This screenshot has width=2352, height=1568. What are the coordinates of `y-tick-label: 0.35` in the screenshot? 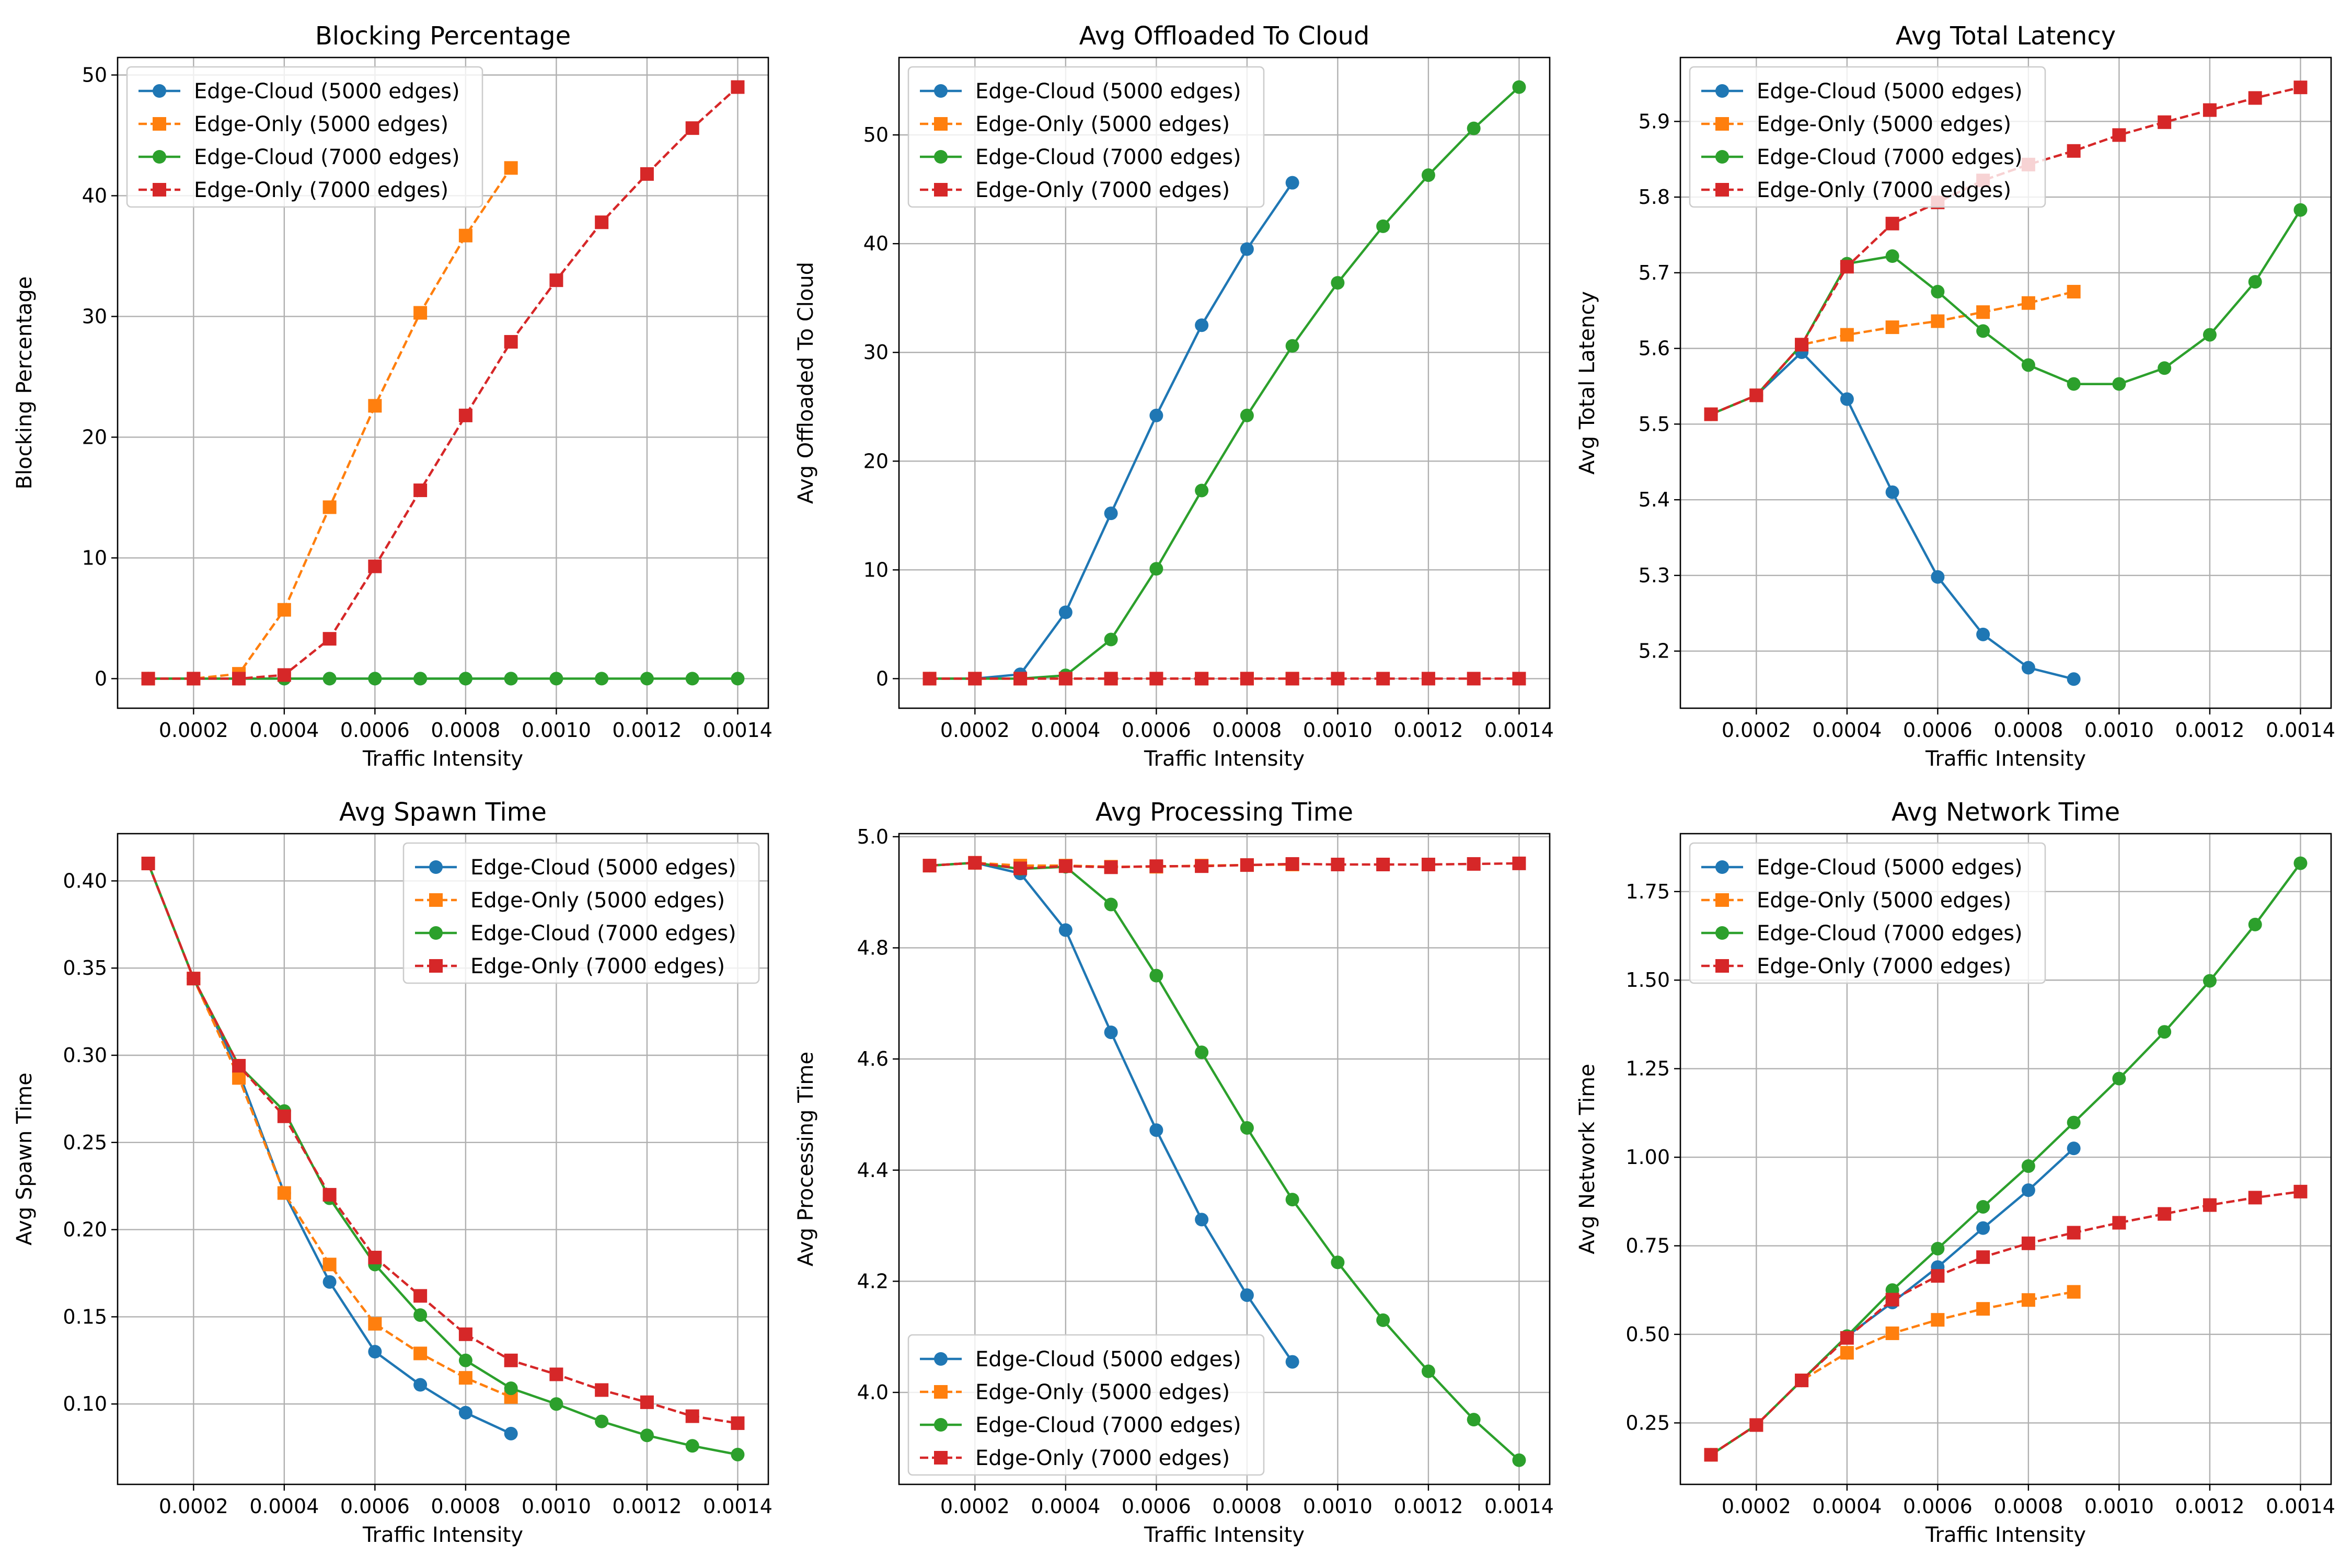 It's located at (85, 967).